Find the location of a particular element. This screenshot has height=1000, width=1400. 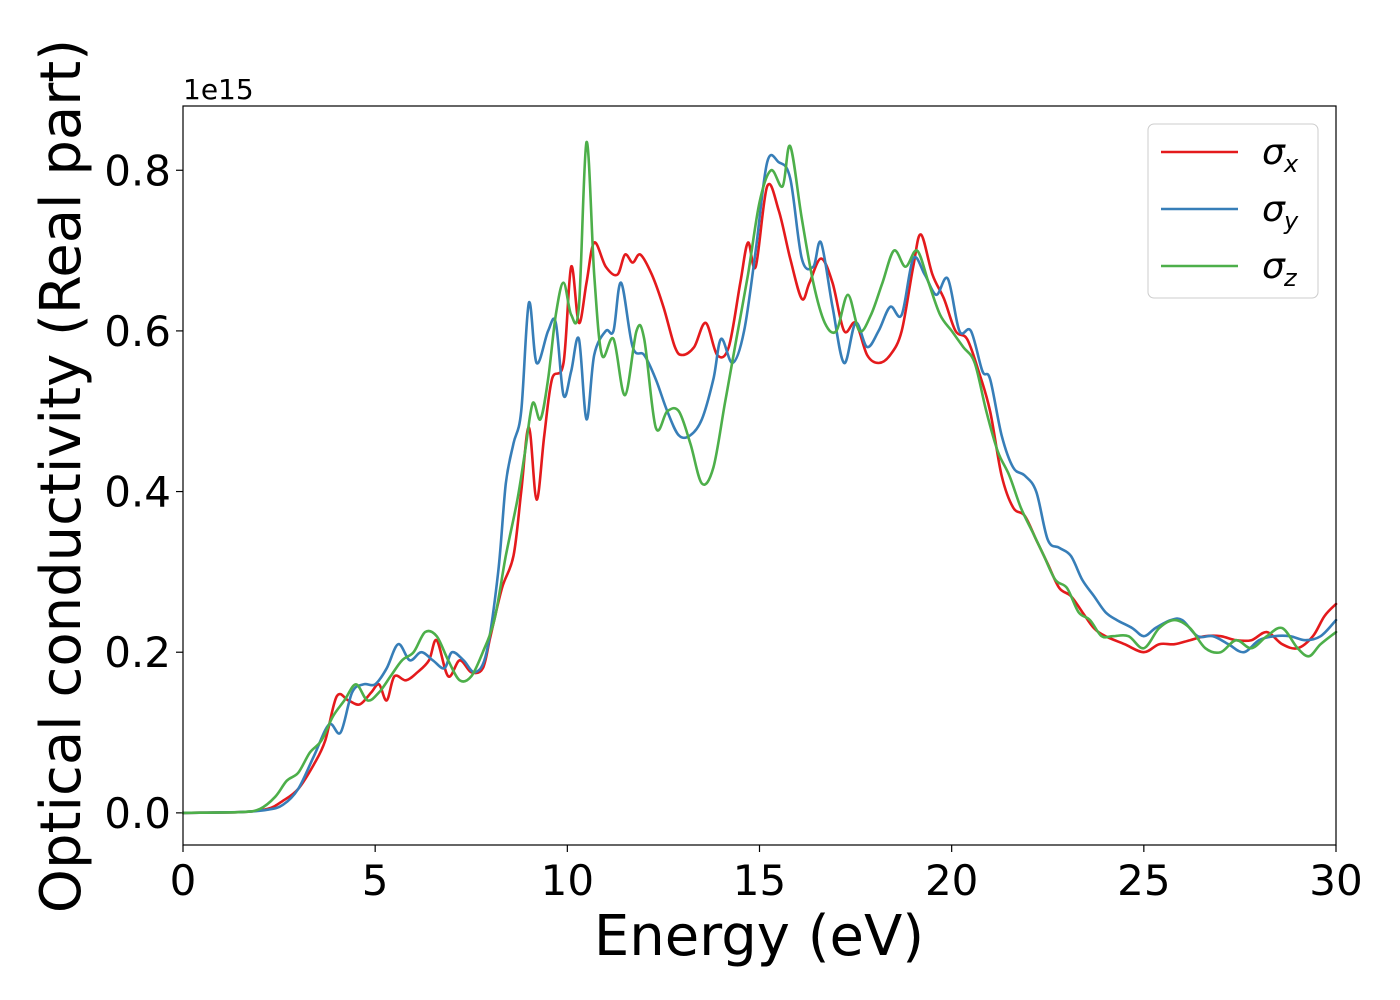

x-tick-label: 25 is located at coordinates (1143, 880).